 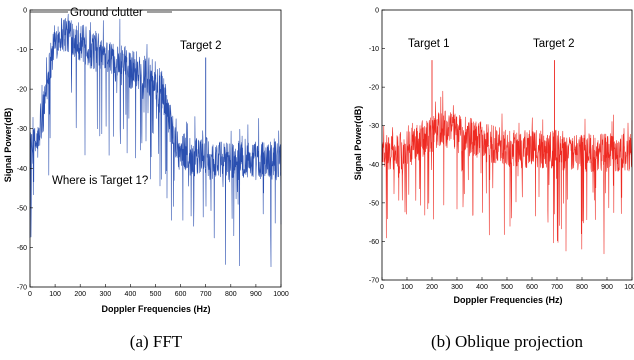 I want to click on panel-b-x-axis-label: Doppler Frequencies (Hz), so click(x=507, y=300).